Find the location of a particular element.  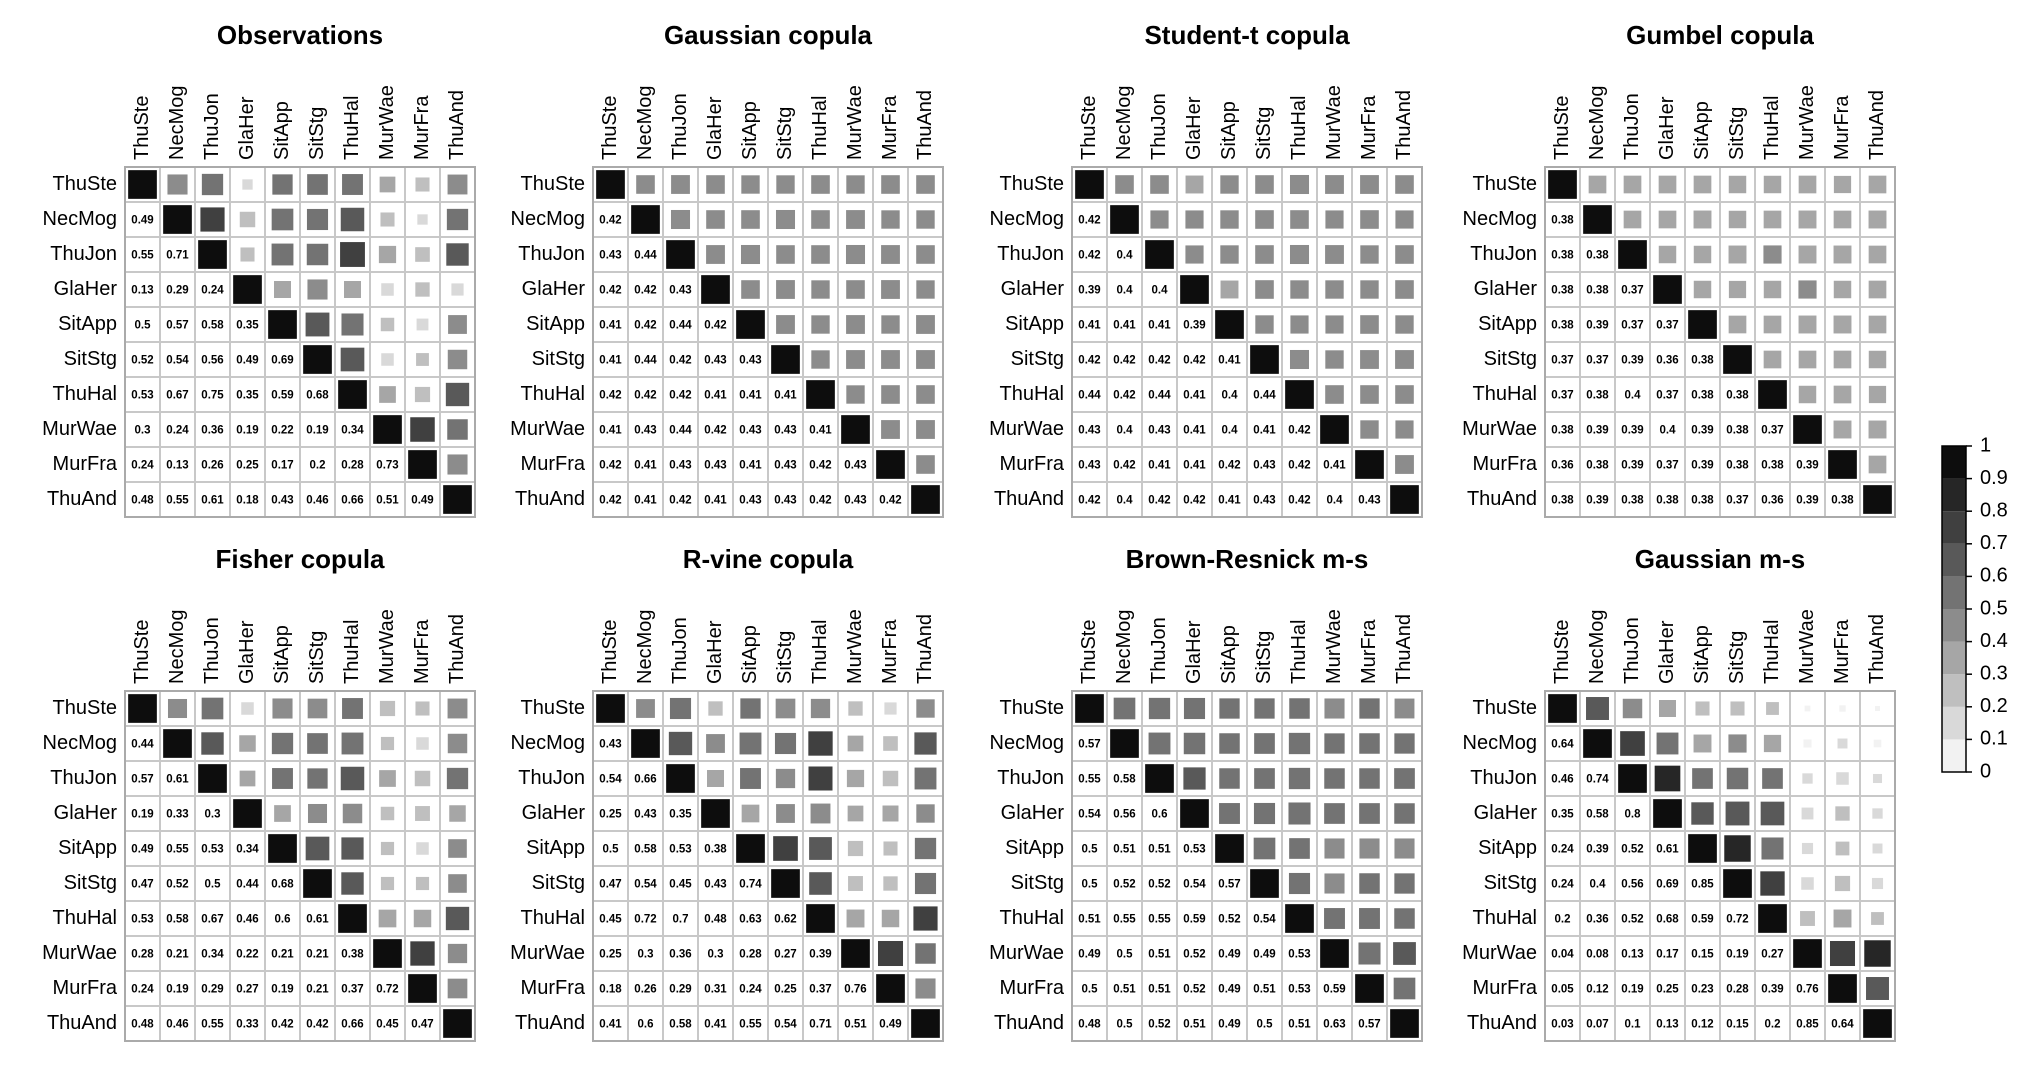

column-label: MurWae is located at coordinates (1807, 122).